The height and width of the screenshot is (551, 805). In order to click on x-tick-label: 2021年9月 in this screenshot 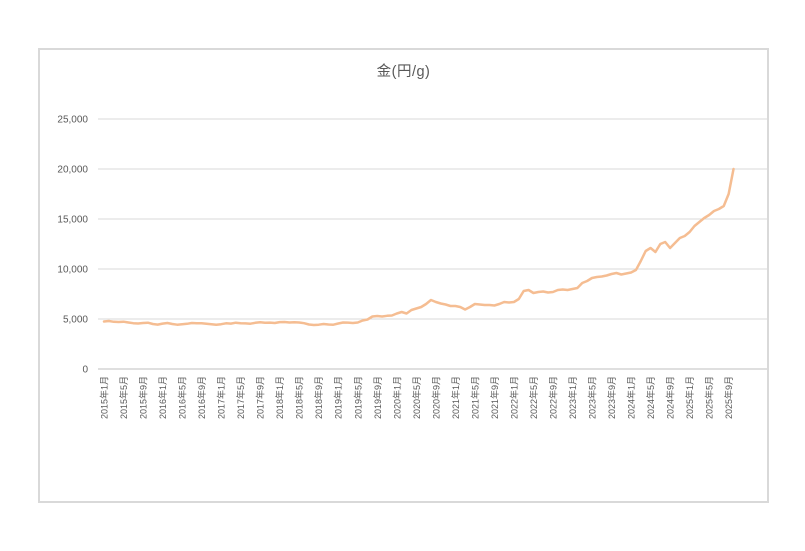, I will do `click(494, 397)`.